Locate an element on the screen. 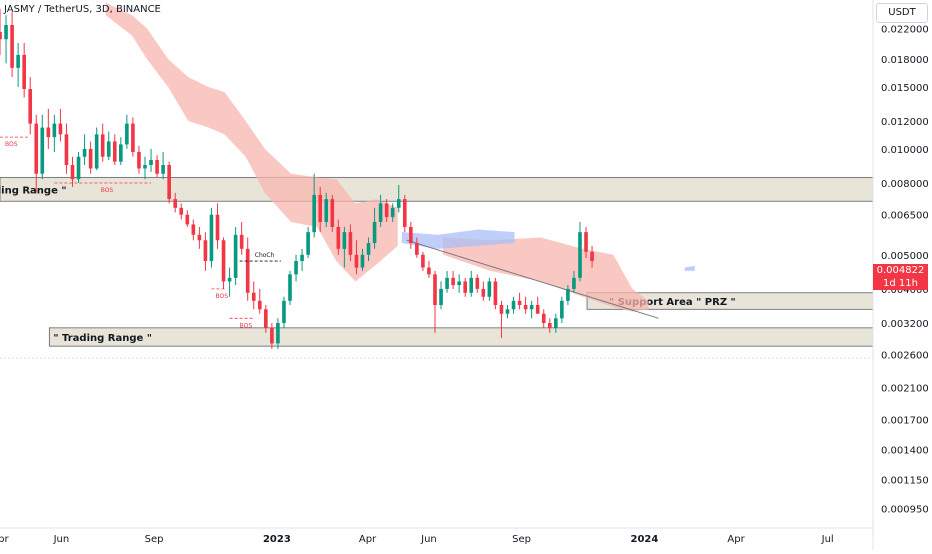 The width and height of the screenshot is (932, 554). bar-countdown: 1d 11h is located at coordinates (900, 283).